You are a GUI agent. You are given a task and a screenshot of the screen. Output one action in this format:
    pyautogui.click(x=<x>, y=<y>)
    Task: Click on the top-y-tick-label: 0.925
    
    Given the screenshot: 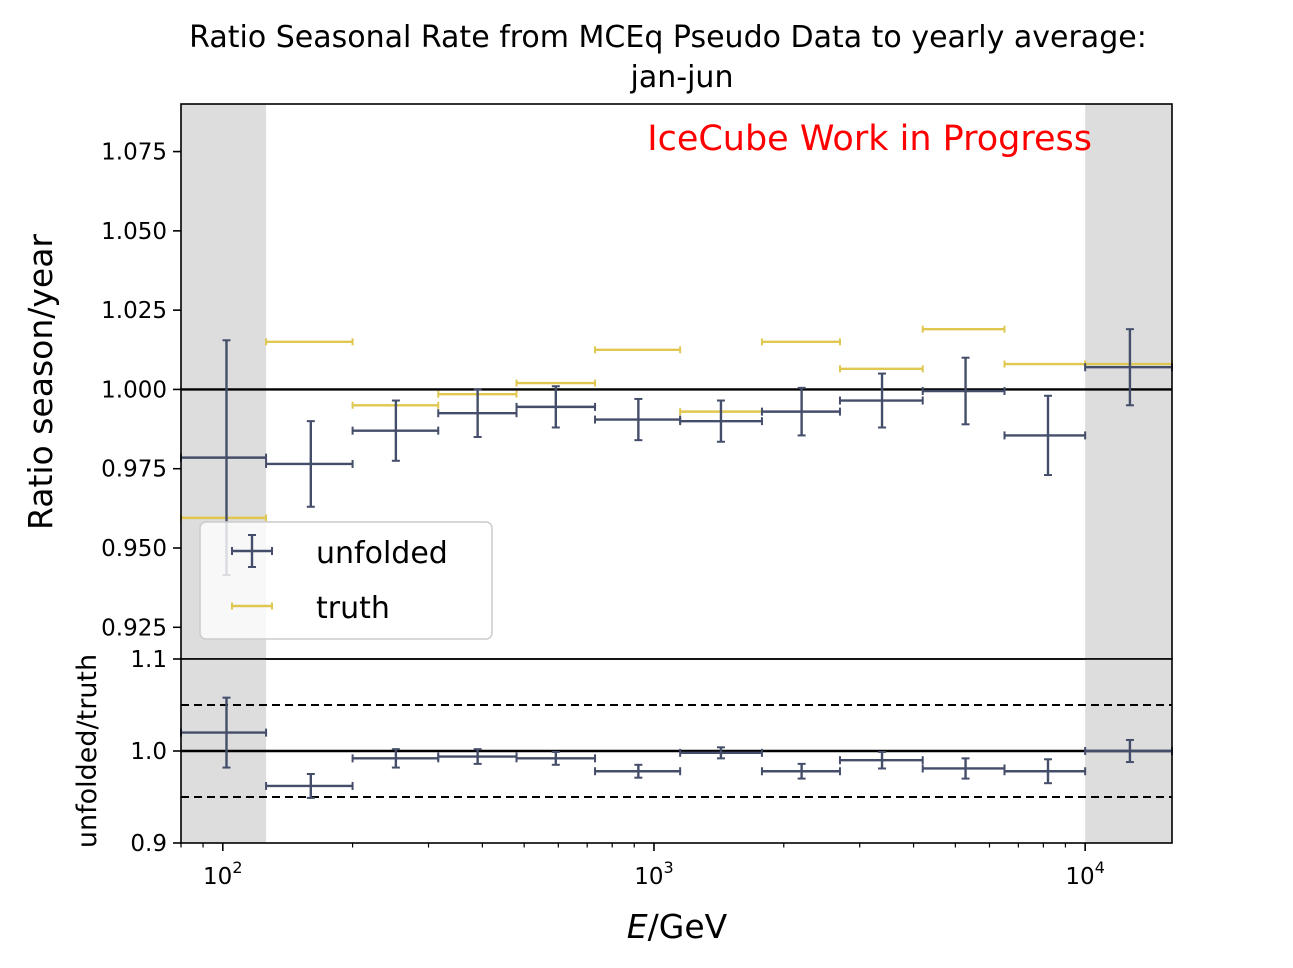 What is the action you would take?
    pyautogui.click(x=134, y=628)
    